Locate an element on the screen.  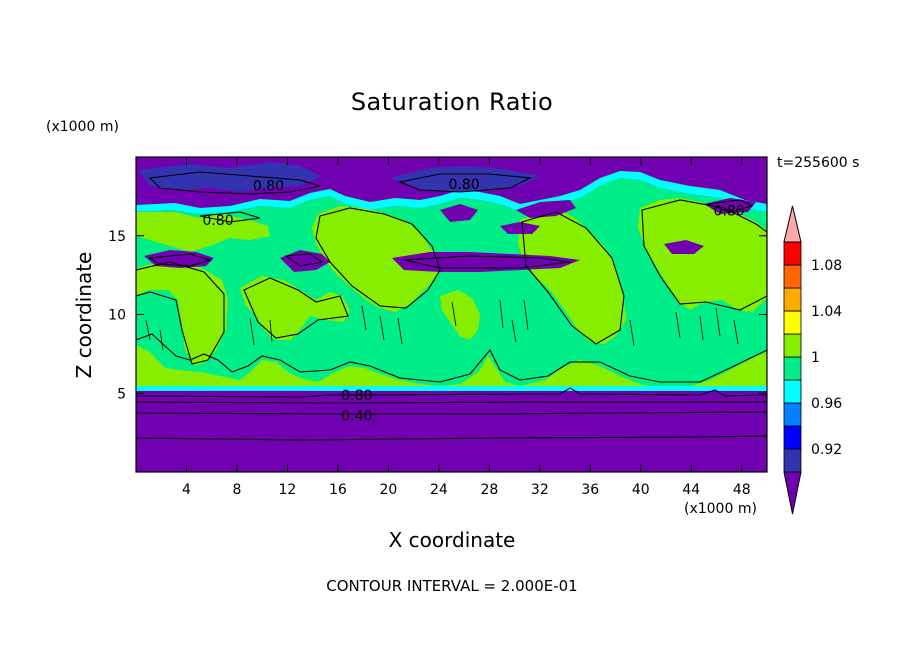
colorbar-tick-label: 1 is located at coordinates (815, 358).